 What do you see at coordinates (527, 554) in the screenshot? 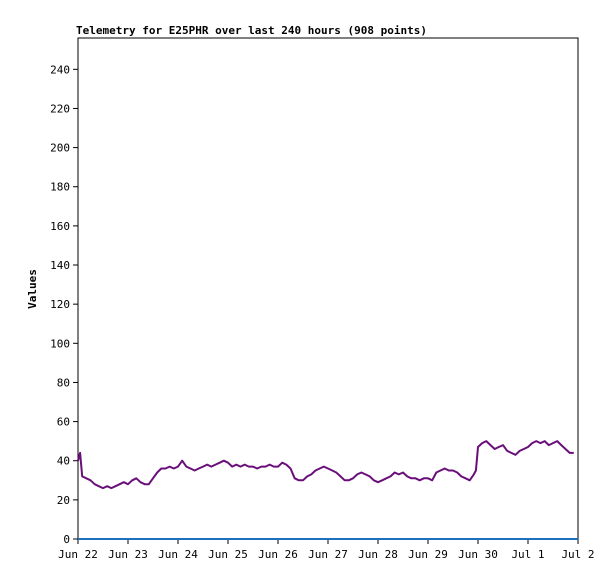
I see `x-tick-label: Jul 1` at bounding box center [527, 554].